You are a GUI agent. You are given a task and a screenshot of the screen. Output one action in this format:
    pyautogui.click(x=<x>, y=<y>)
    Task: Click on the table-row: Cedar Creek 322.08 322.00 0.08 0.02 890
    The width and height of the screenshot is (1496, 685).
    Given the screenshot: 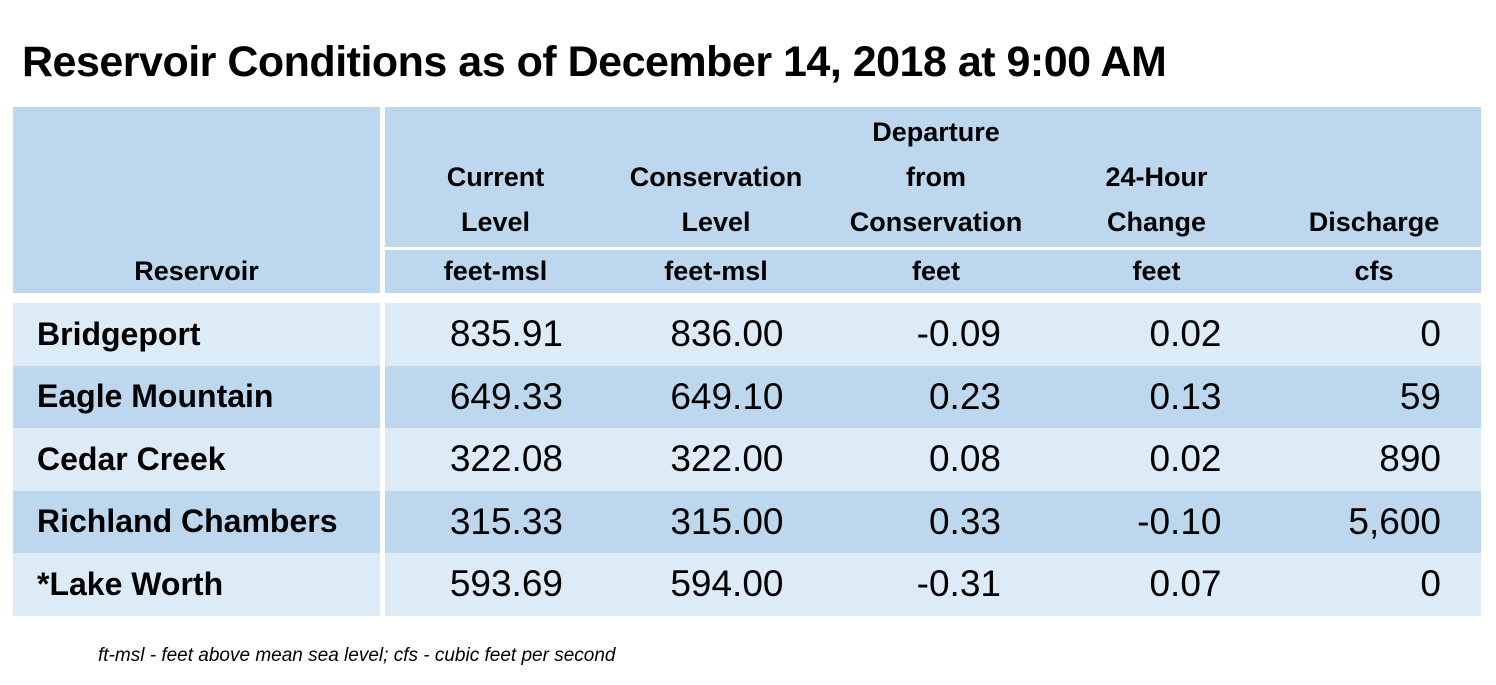 What is the action you would take?
    pyautogui.click(x=747, y=459)
    